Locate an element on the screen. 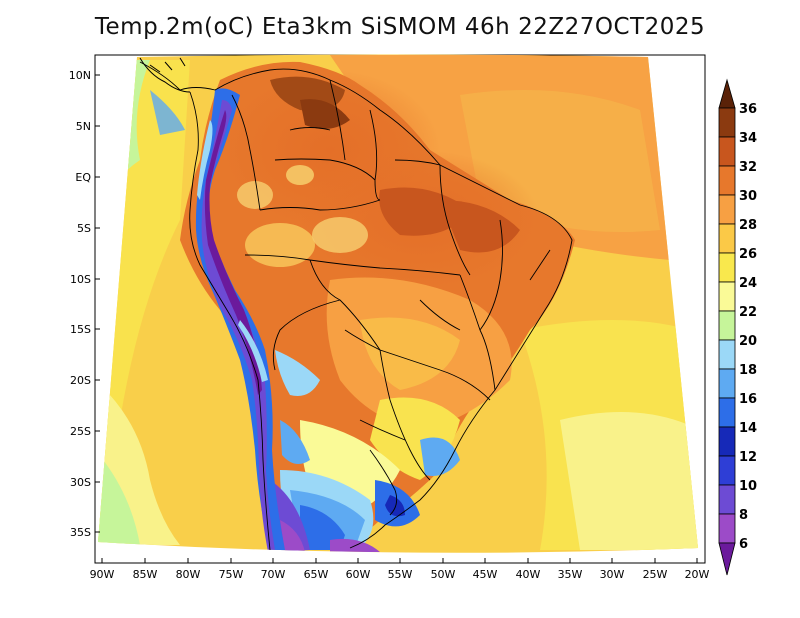 The height and width of the screenshot is (618, 800). lat-label: 35S is located at coordinates (80, 532).